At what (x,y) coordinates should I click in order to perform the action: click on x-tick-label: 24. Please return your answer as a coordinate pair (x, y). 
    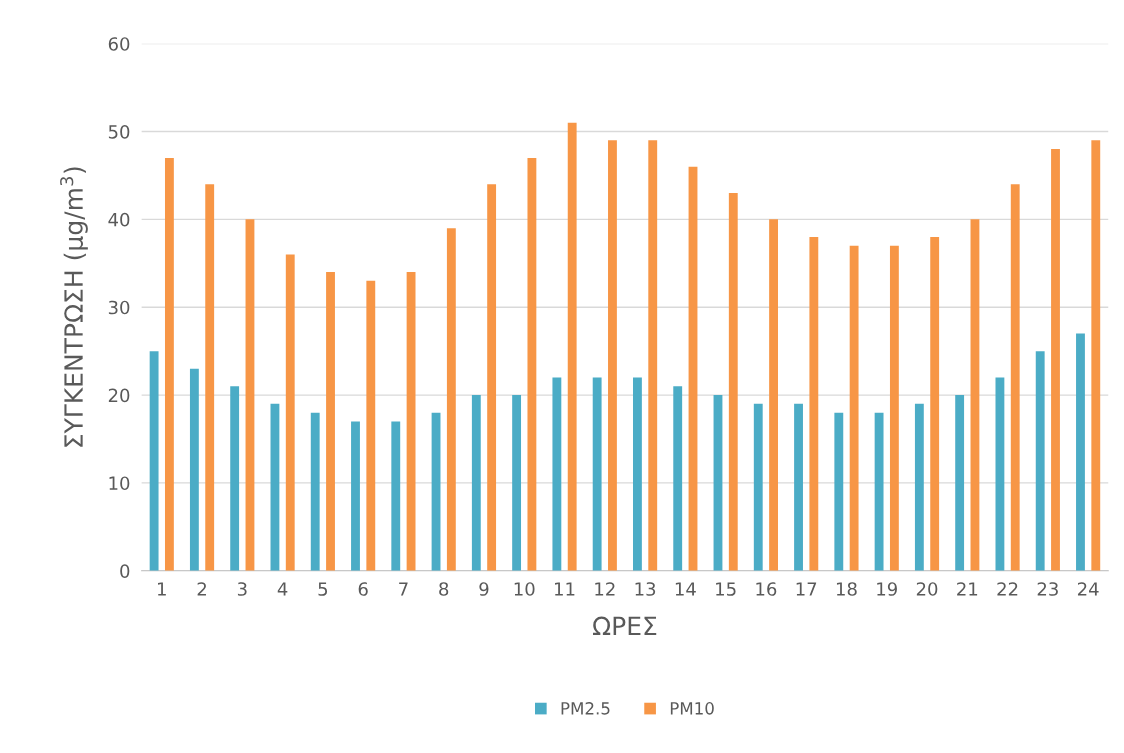
    Looking at the image, I should click on (1088, 589).